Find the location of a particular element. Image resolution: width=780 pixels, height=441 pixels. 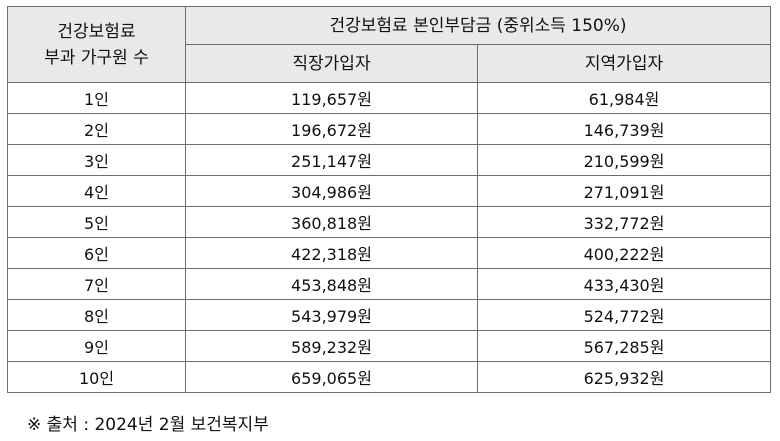

employee-amount-cell: 453,848원 is located at coordinates (331, 284).